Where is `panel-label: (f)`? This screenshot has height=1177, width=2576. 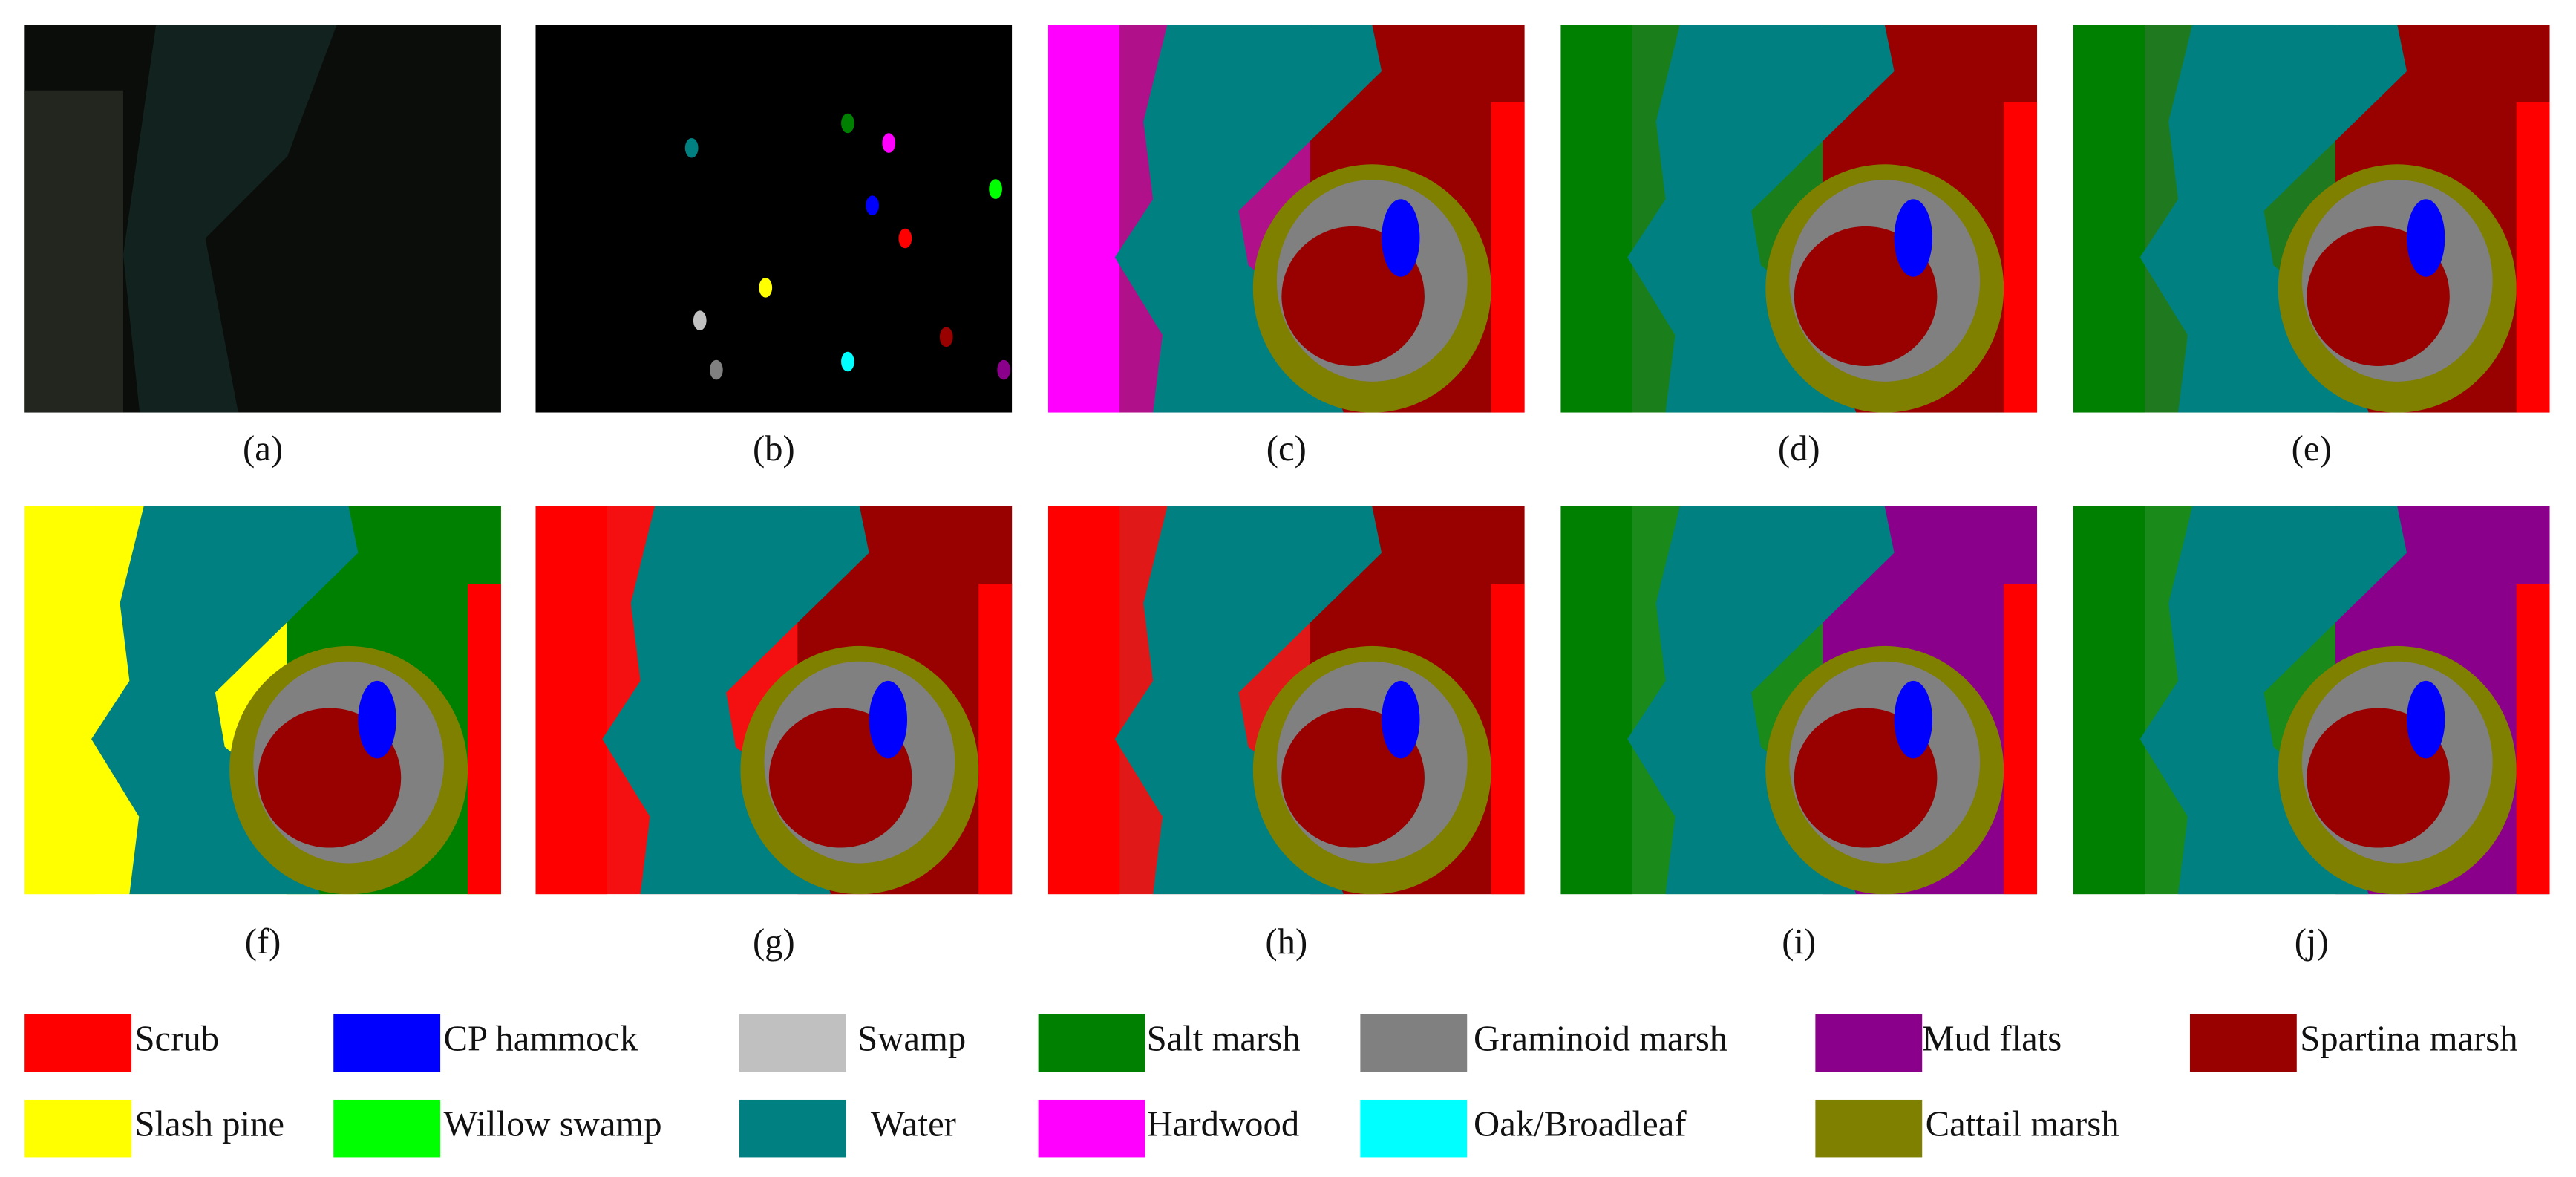 panel-label: (f) is located at coordinates (263, 942).